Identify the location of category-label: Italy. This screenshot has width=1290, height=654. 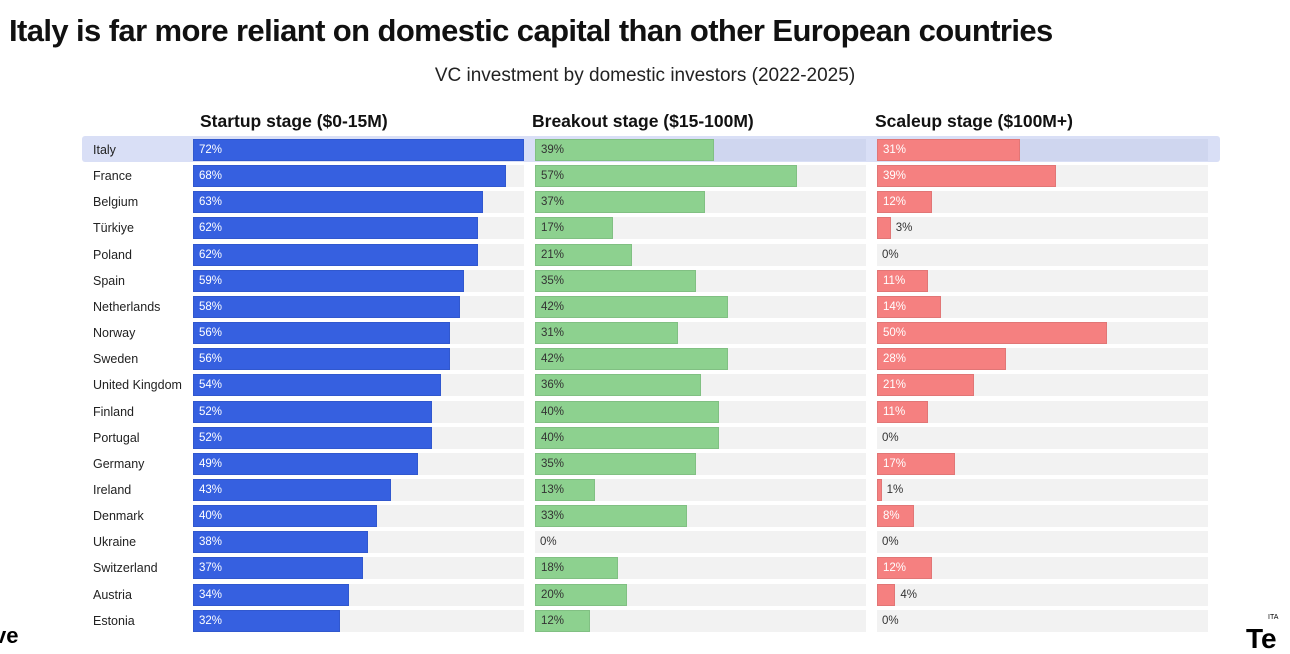
(104, 150).